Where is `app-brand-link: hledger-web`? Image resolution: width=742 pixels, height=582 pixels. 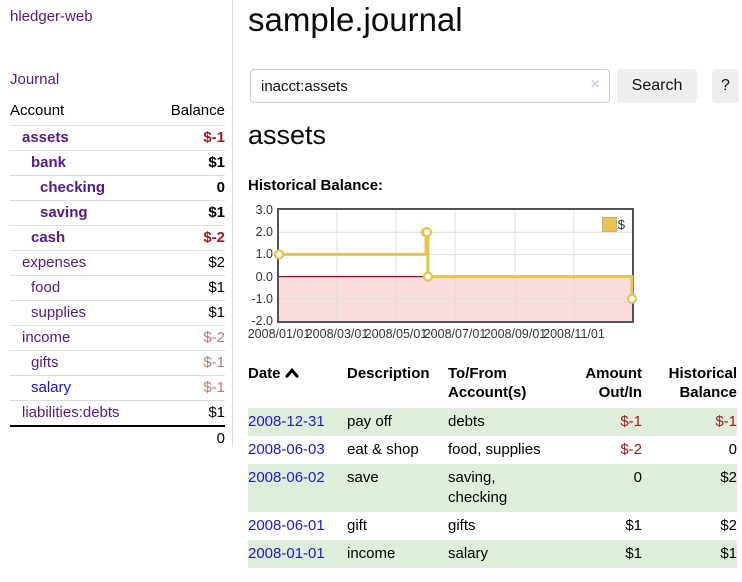
app-brand-link: hledger-web is located at coordinates (51, 16).